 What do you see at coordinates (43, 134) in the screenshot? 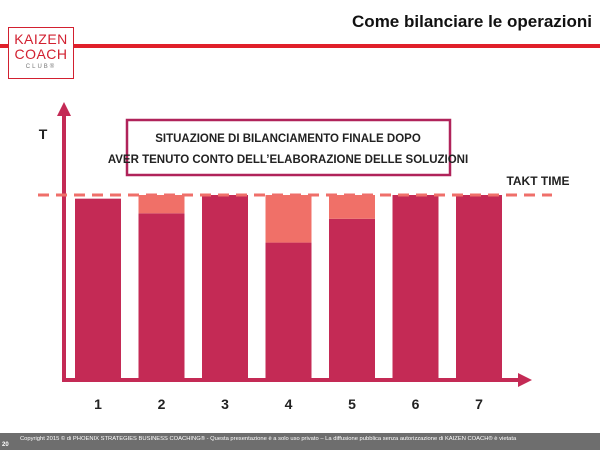
I see `y-axis-label: T` at bounding box center [43, 134].